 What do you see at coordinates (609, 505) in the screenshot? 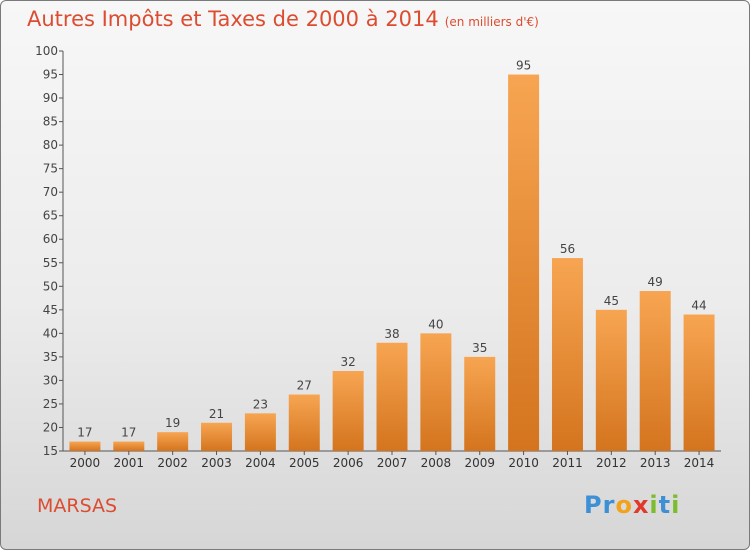
I see `logo-letter: r` at bounding box center [609, 505].